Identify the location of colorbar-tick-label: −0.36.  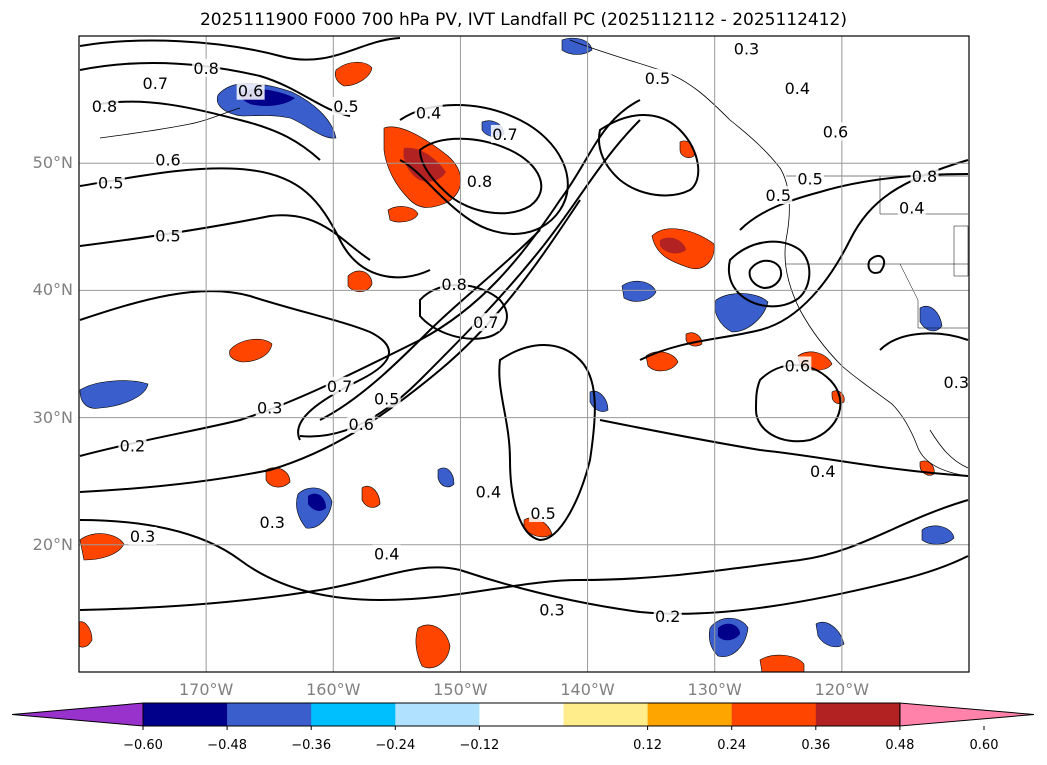
(311, 745).